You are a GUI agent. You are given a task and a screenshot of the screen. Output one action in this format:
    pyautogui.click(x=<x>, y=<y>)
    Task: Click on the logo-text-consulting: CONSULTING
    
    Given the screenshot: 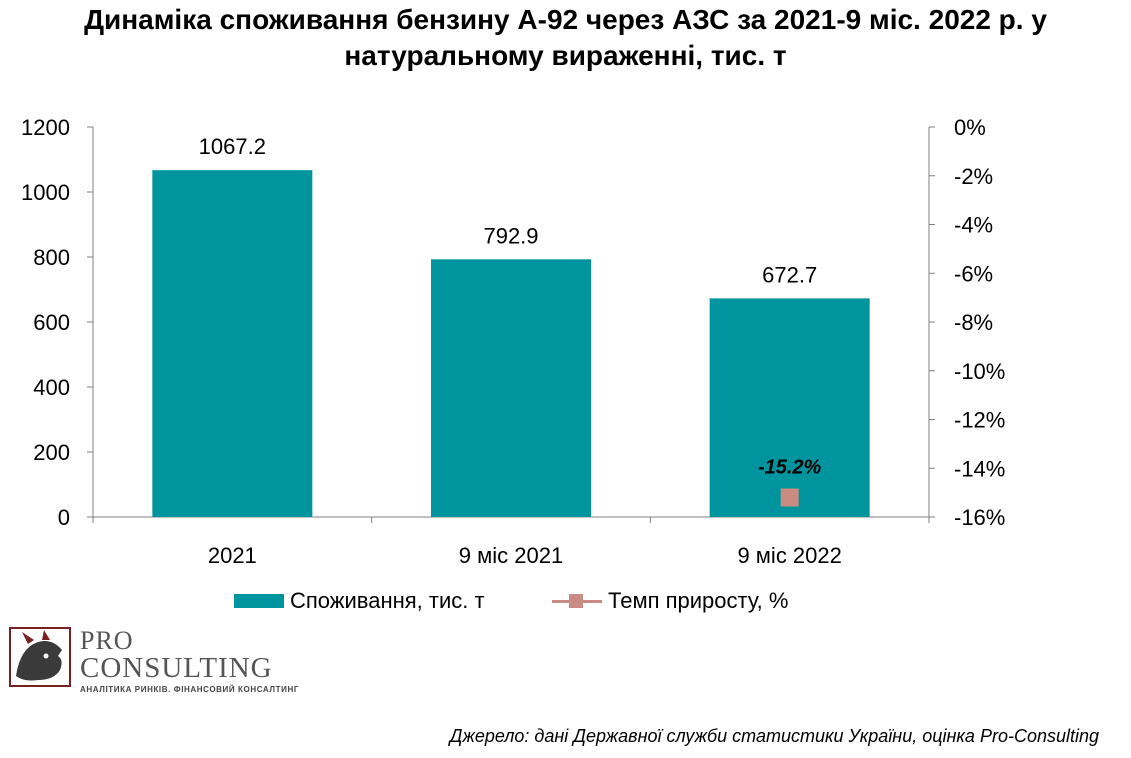 What is the action you would take?
    pyautogui.click(x=176, y=668)
    